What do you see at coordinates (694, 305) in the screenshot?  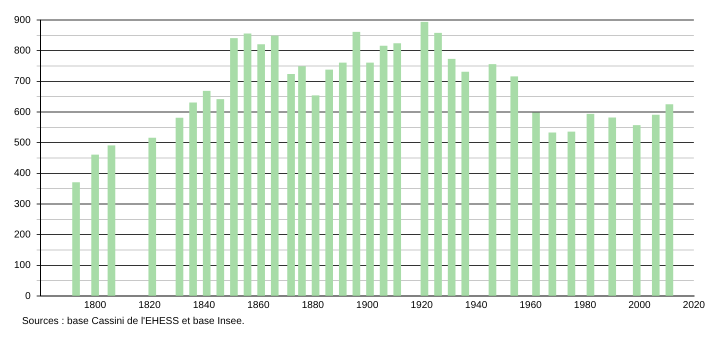 I see `x-tick-label: 2020` at bounding box center [694, 305].